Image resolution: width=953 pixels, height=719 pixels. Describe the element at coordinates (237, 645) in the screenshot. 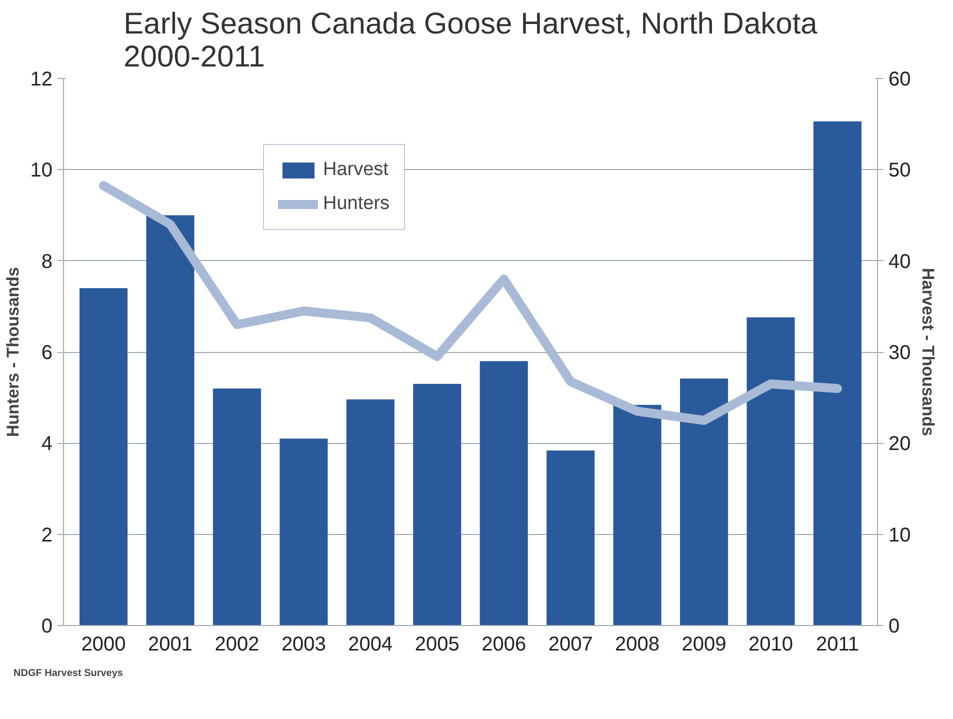

I see `x-tick-label: 2002` at that location.